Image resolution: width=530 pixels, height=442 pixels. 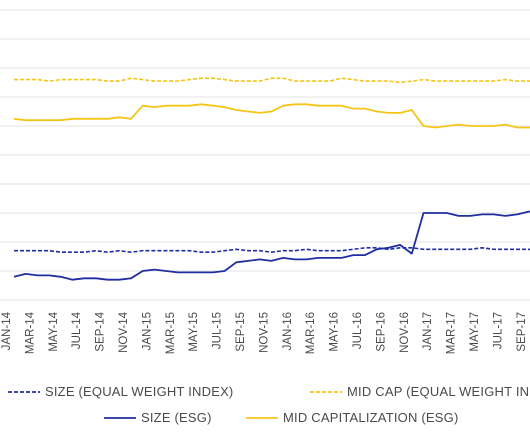 What do you see at coordinates (54, 331) in the screenshot?
I see `x-tick-label: MAY-14` at bounding box center [54, 331].